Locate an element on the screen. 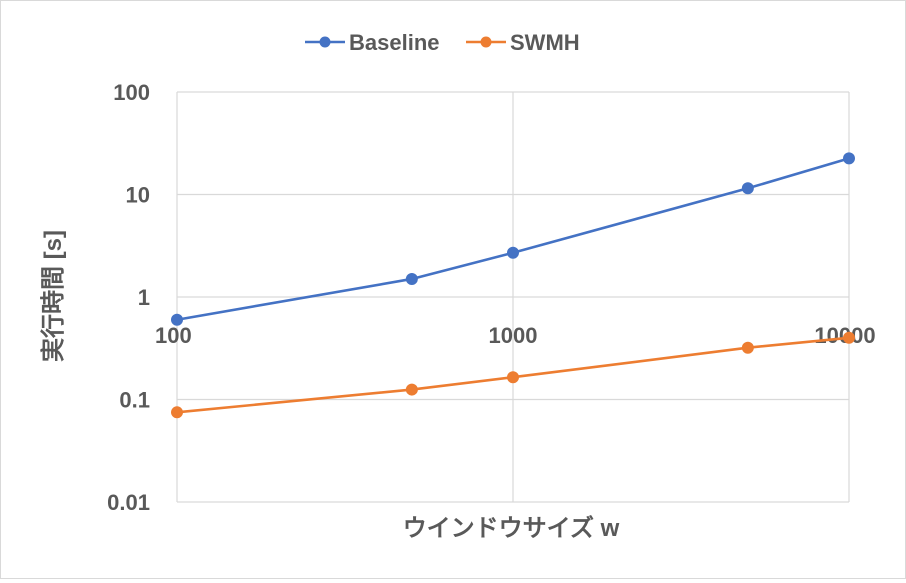 The image size is (906, 583). y-tick-labels: 0.01 0.1 1 10 100 is located at coordinates (128, 297).